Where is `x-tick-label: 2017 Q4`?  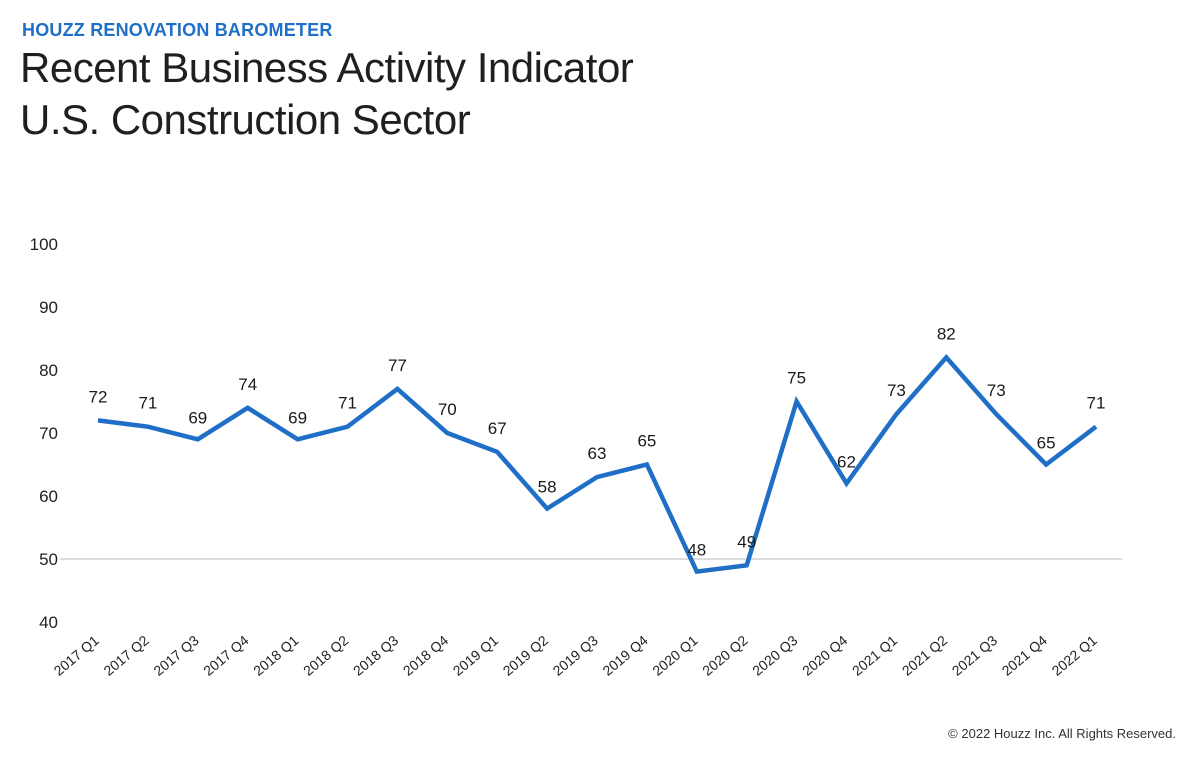 x-tick-label: 2017 Q4 is located at coordinates (226, 655).